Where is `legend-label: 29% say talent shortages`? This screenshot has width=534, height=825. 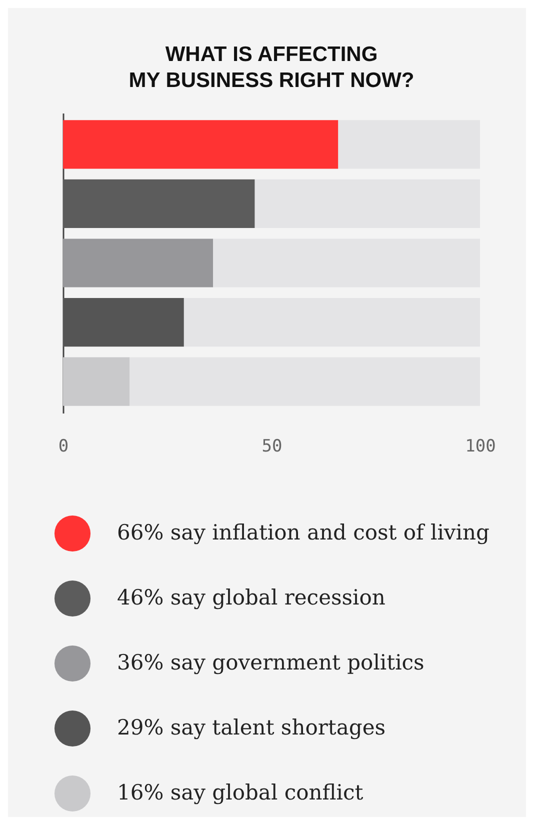
legend-label: 29% say talent shortages is located at coordinates (251, 728).